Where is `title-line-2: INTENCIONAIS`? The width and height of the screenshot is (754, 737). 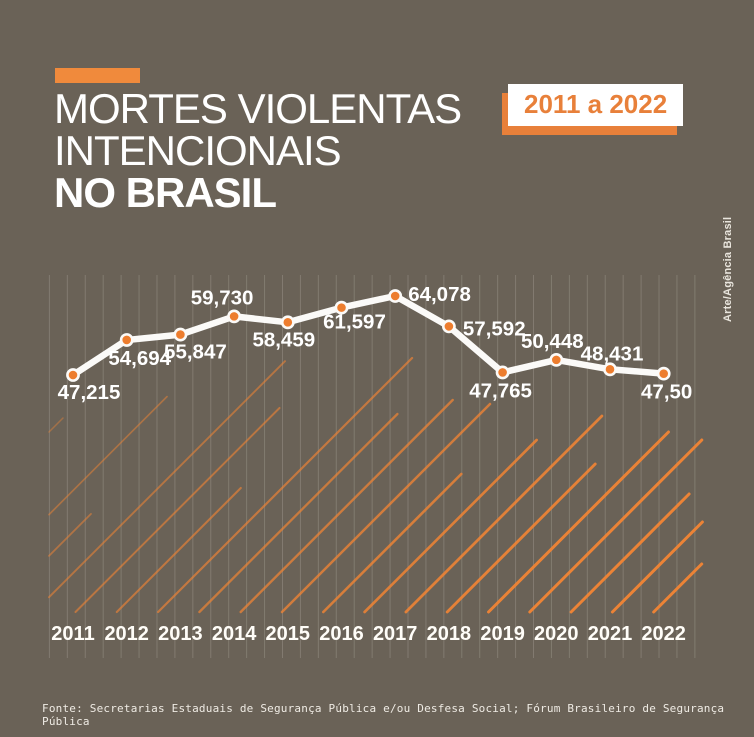
title-line-2: INTENCIONAIS is located at coordinates (198, 150).